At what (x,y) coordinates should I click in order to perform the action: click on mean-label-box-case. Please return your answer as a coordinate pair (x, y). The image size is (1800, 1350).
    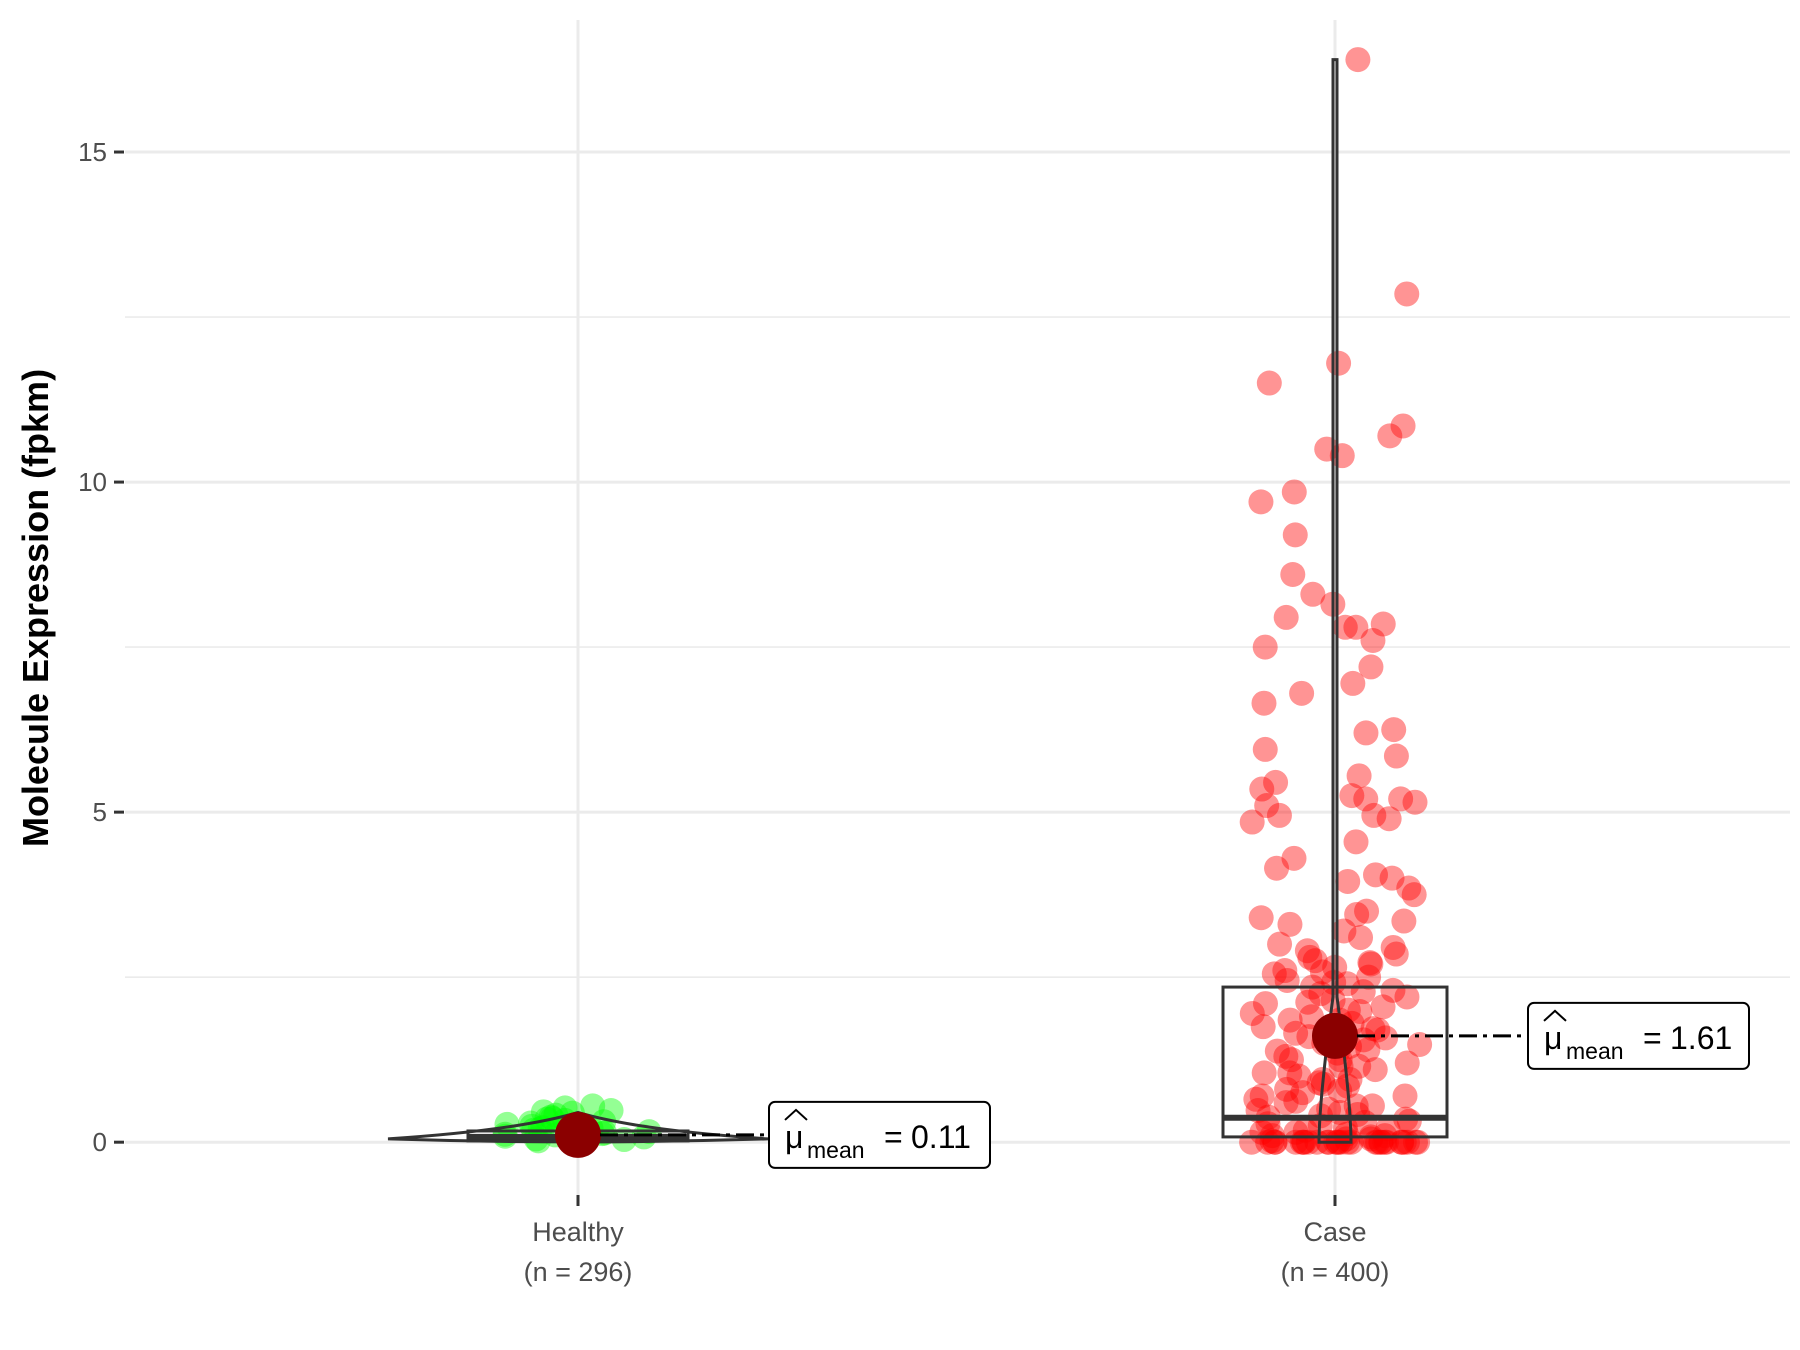
    Looking at the image, I should click on (1638, 1035).